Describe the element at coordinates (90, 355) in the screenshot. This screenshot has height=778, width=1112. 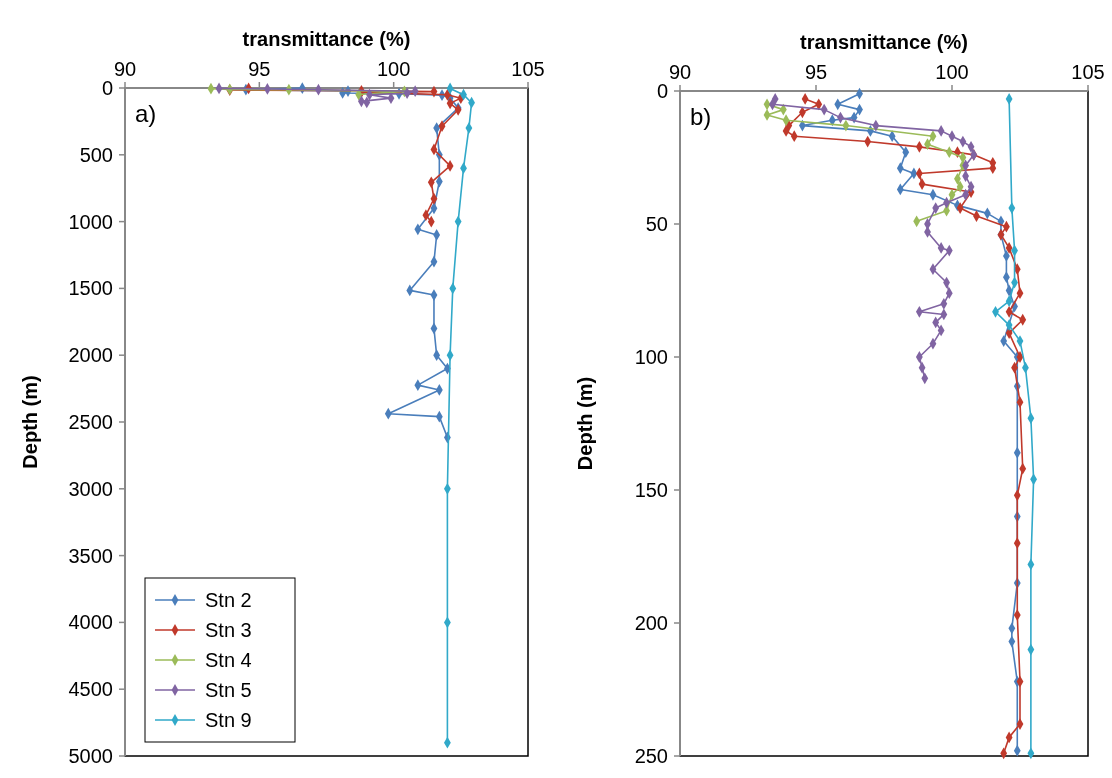
I see `y-tick-label: 2000` at that location.